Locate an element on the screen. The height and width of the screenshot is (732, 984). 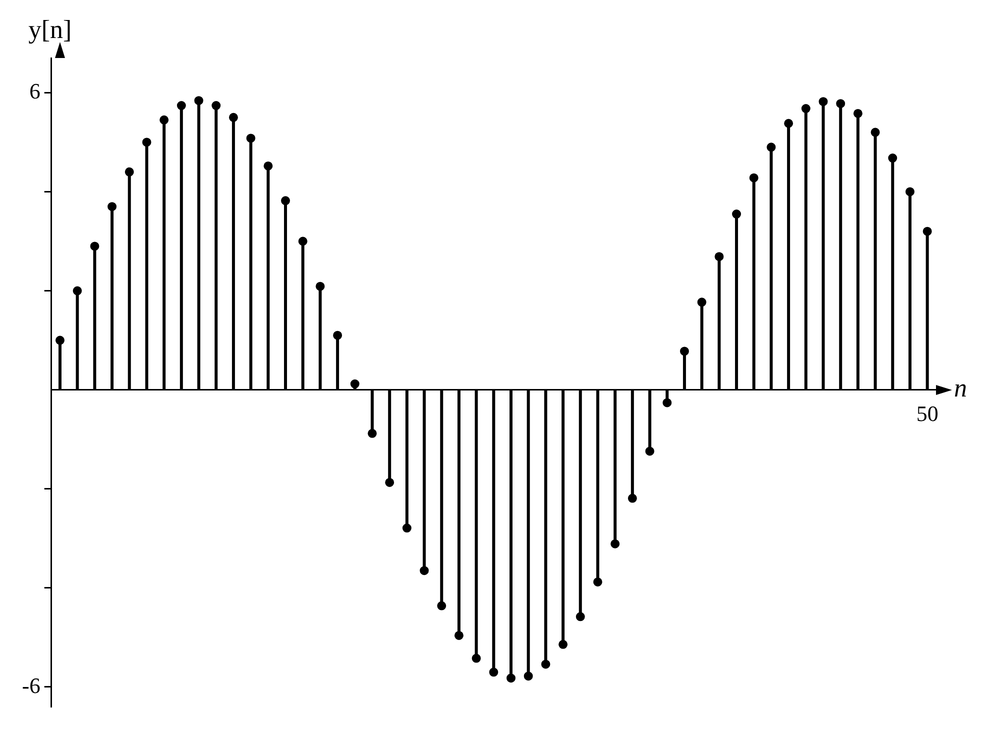
y-axis-title: y[n] is located at coordinates (50, 29).